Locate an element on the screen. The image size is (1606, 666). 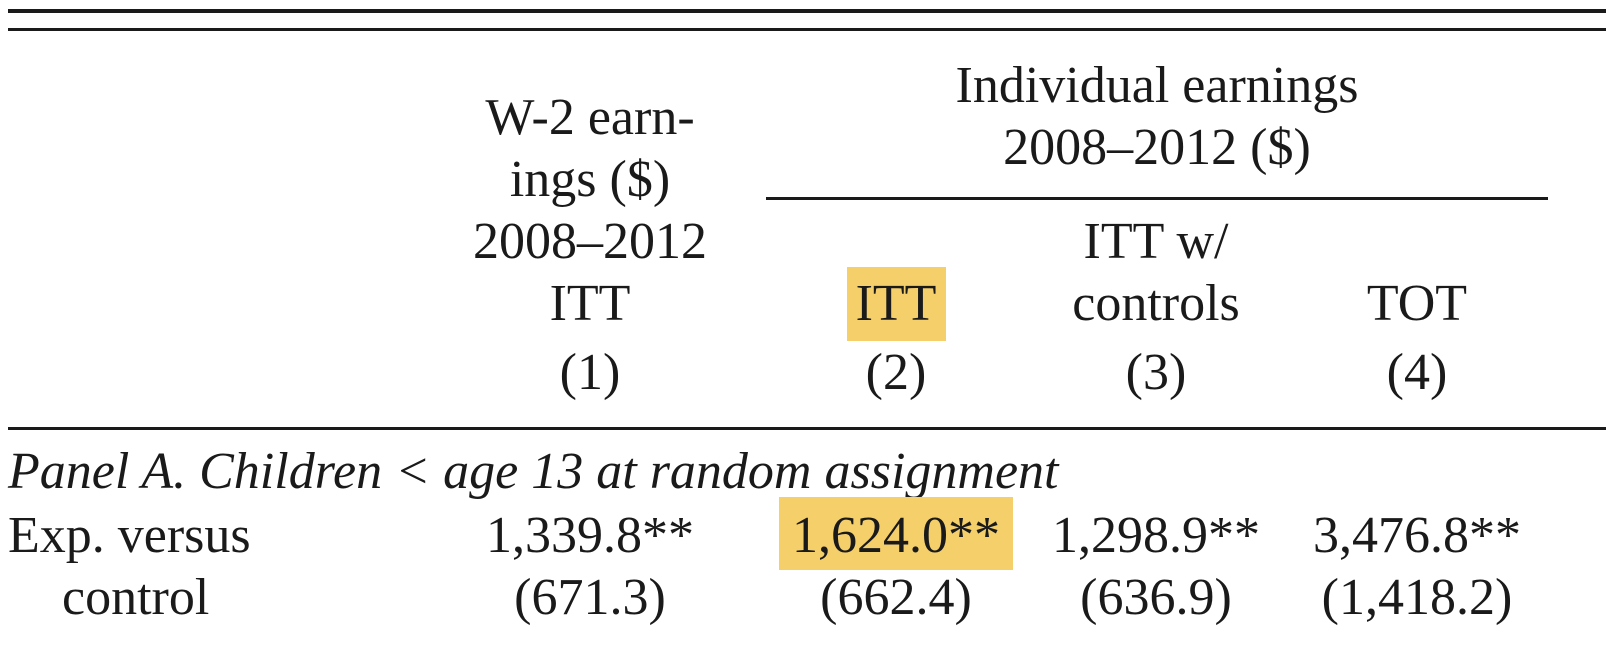
col3-header-line1: ITT w/ is located at coordinates (1156, 241).